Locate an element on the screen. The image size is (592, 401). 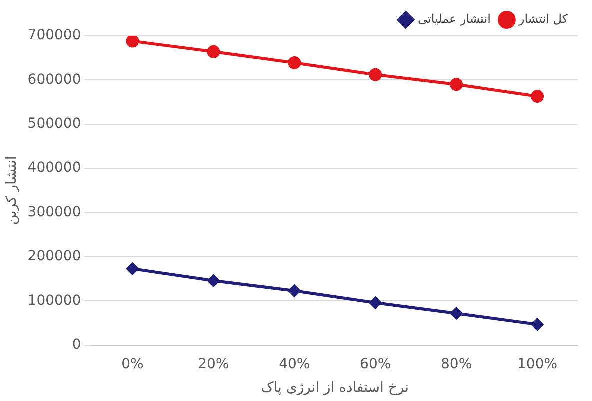
y-tick-label: 600000 is located at coordinates (55, 80).